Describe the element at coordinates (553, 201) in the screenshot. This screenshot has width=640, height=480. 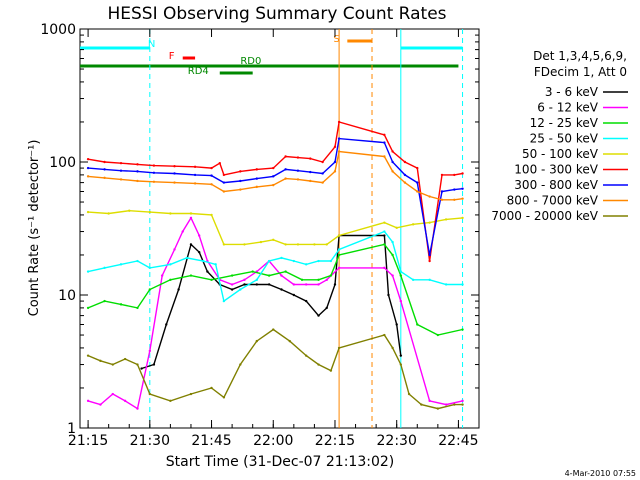
I see `legend-label: 800 - 7000 keV` at that location.